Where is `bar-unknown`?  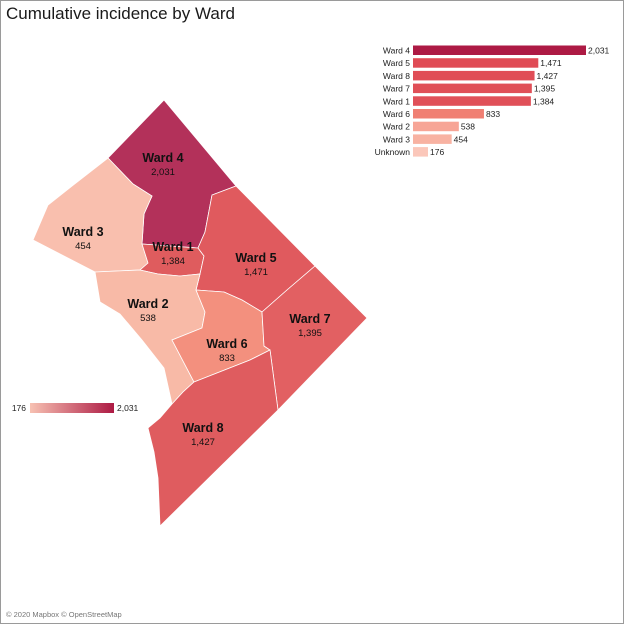 bar-unknown is located at coordinates (420, 152).